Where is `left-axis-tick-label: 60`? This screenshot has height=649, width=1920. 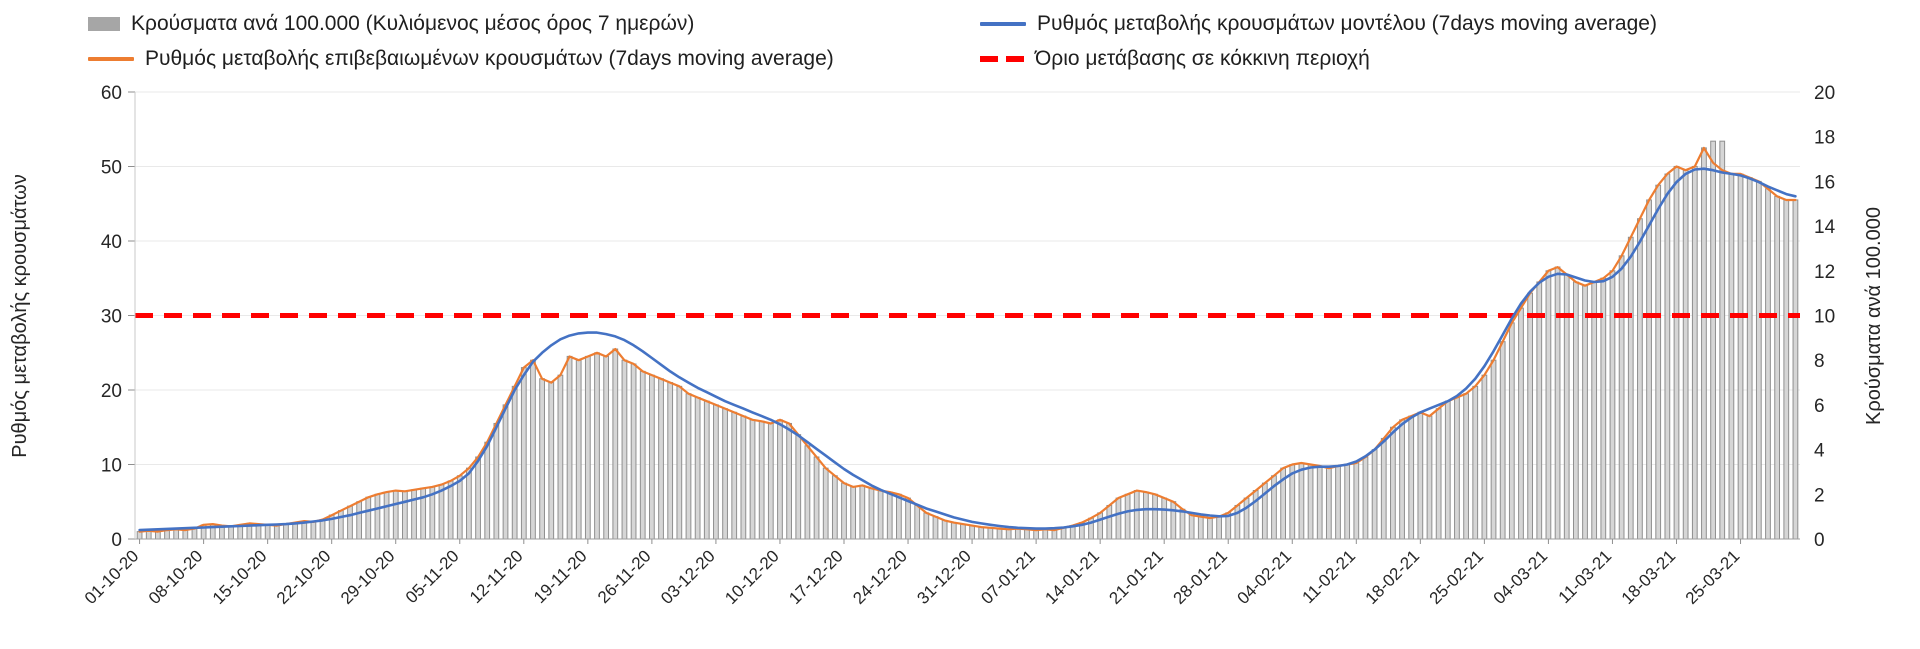 left-axis-tick-label: 60 is located at coordinates (111, 93).